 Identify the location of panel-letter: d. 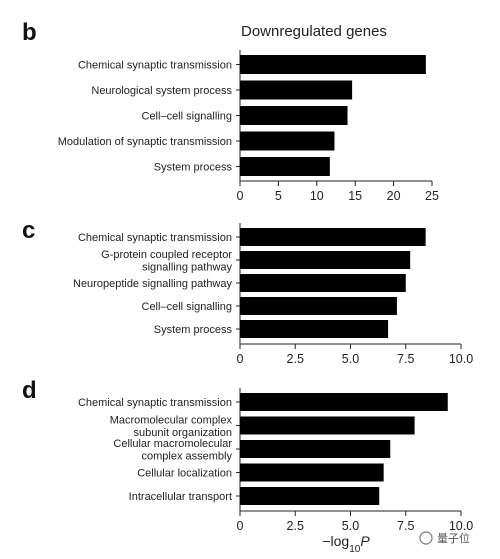
(29, 390).